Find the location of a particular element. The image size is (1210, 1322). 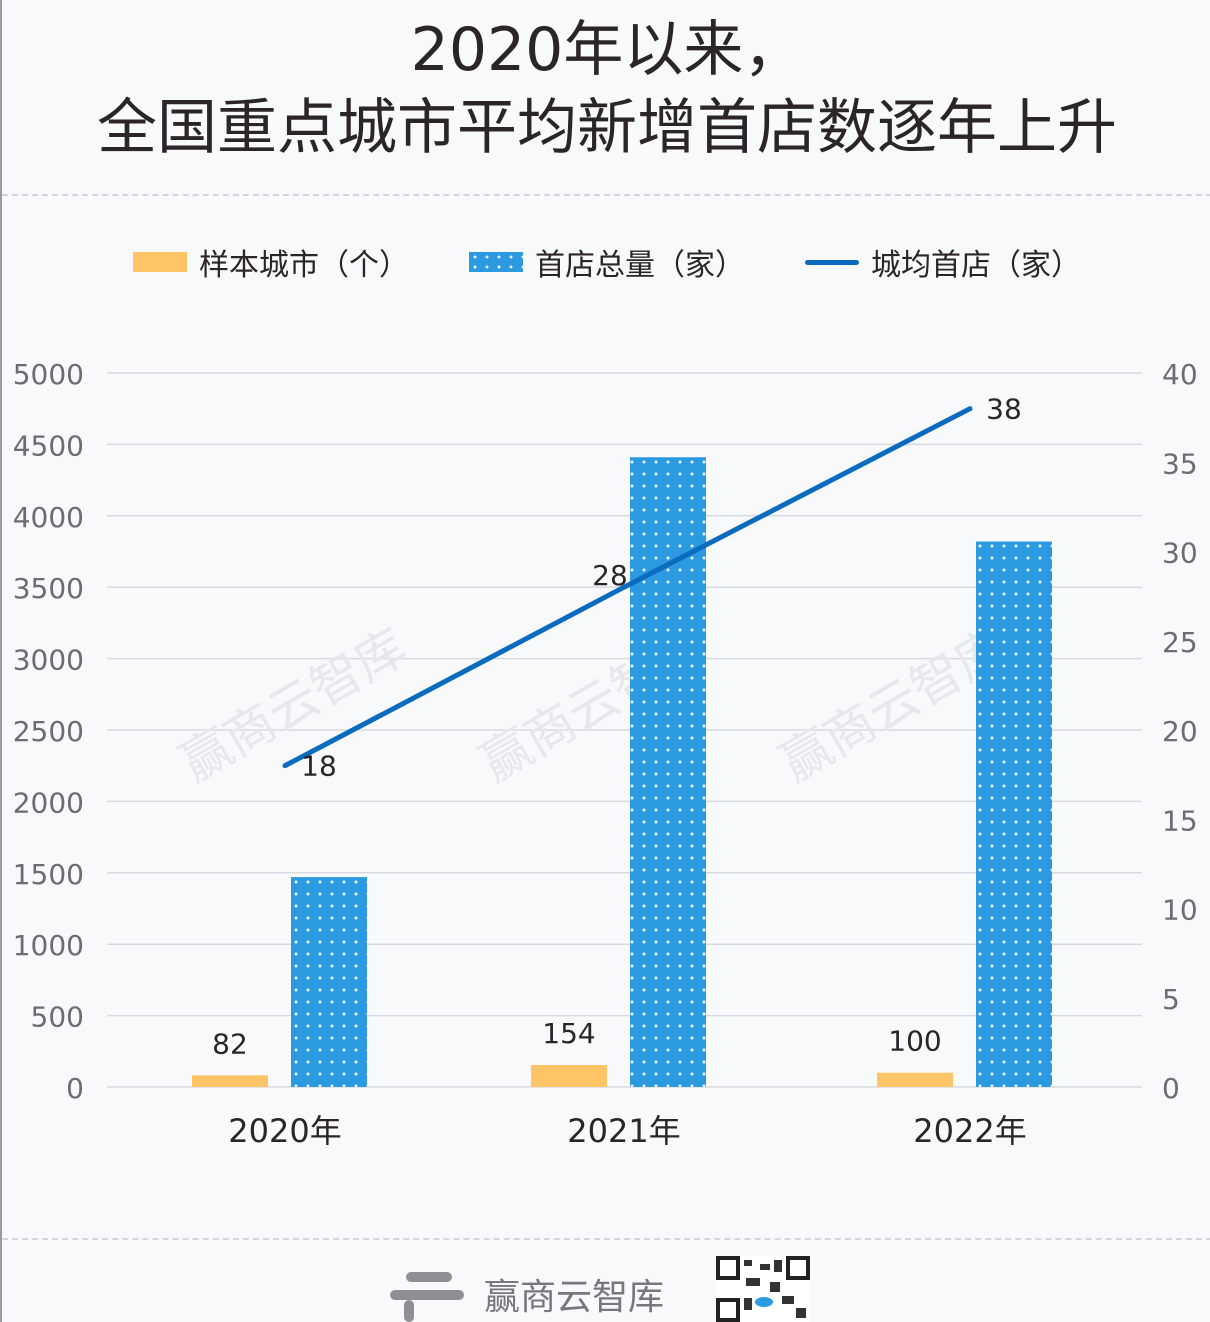

right-axis-tick: 30 is located at coordinates (1180, 553).